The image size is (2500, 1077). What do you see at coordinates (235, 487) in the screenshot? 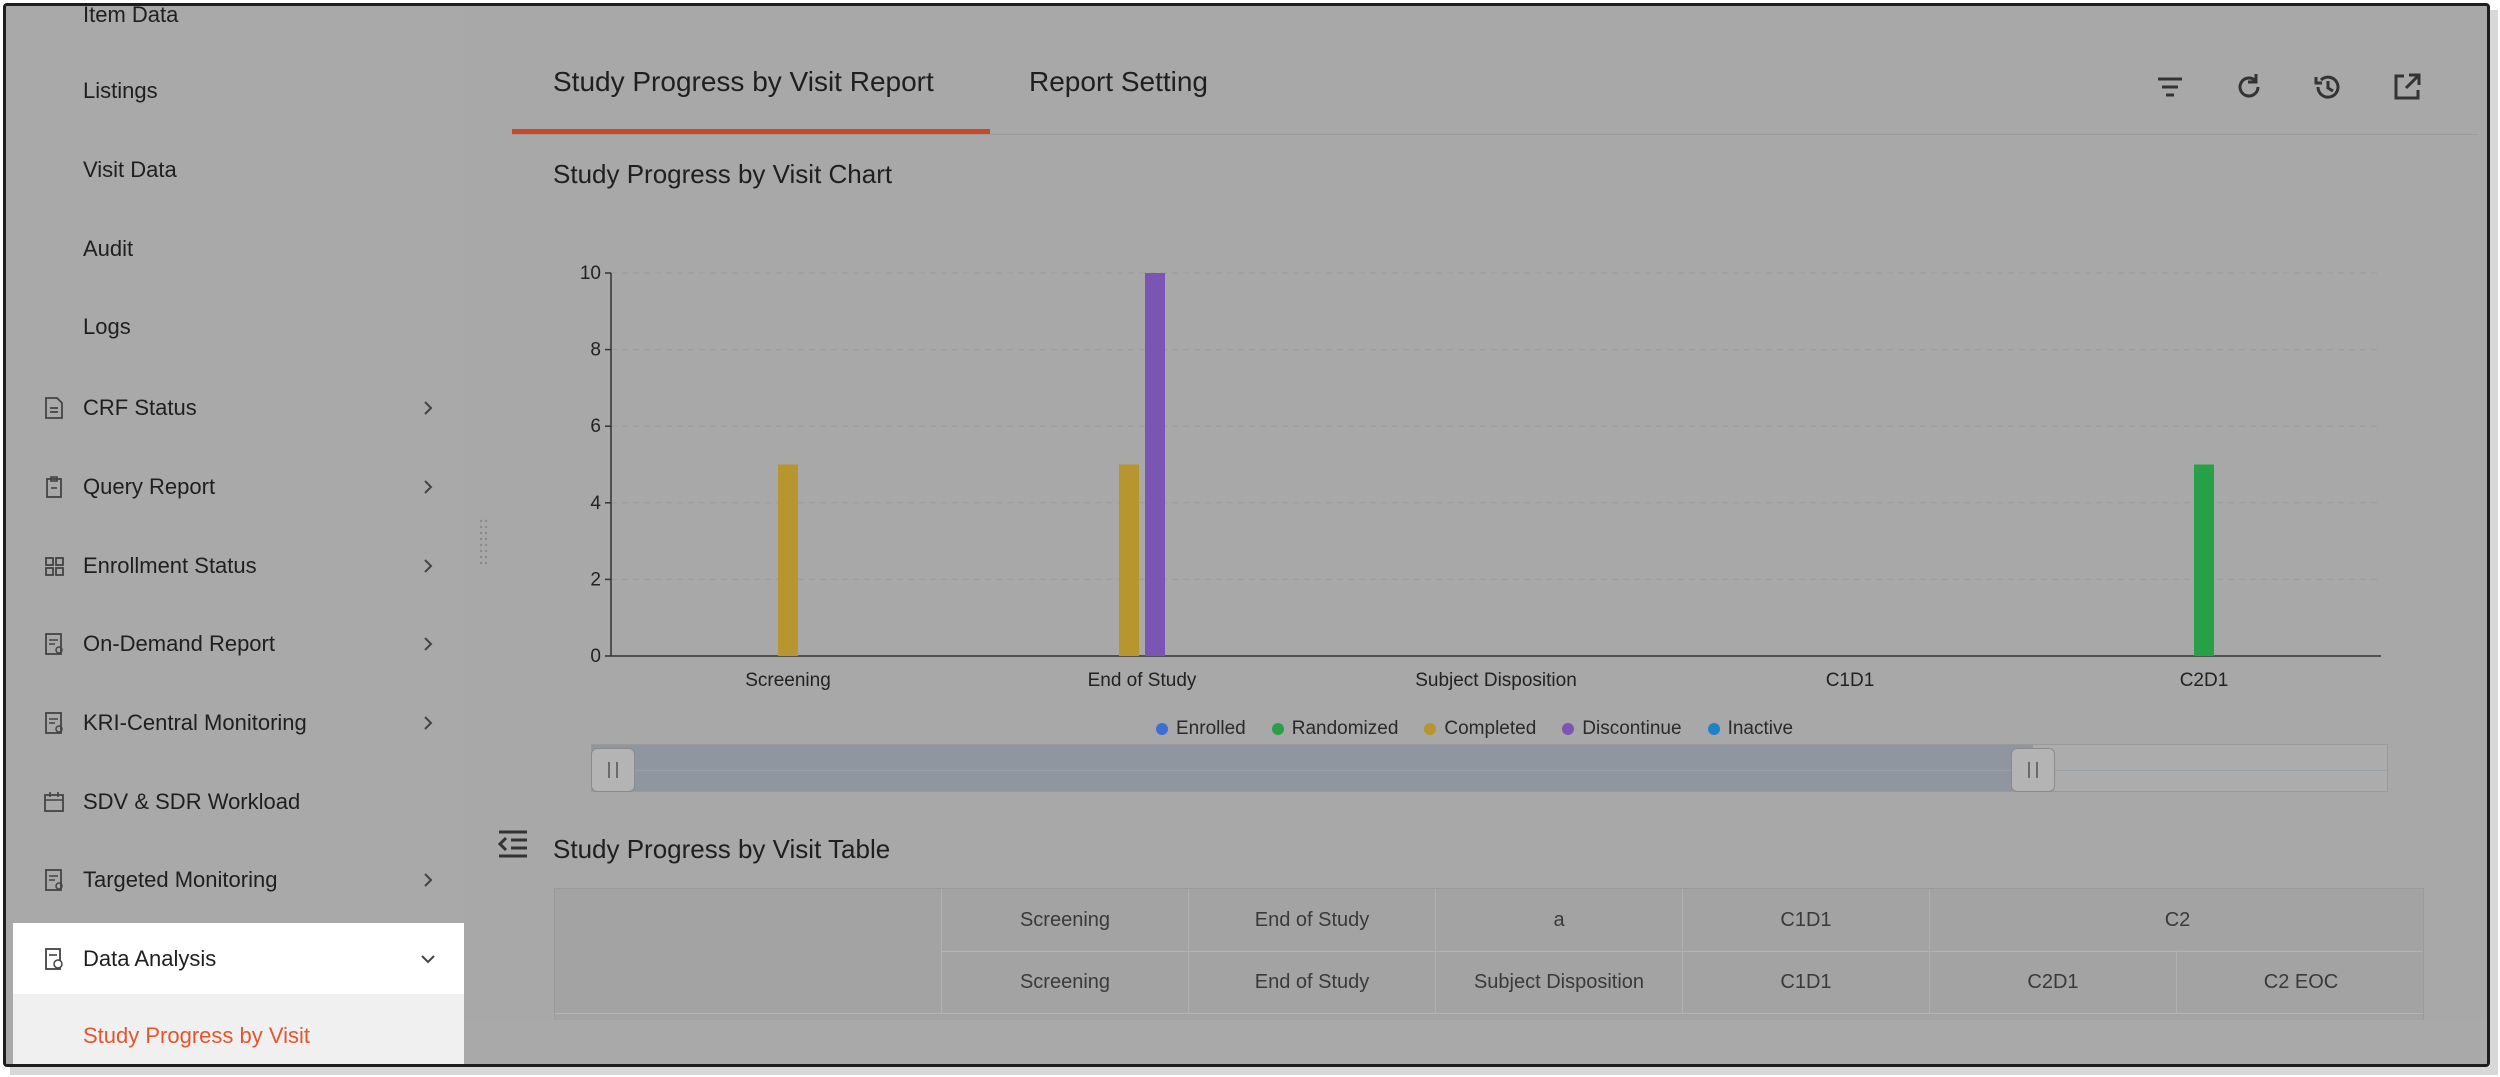
I see `sidebar-item-query-report: Query Report` at bounding box center [235, 487].